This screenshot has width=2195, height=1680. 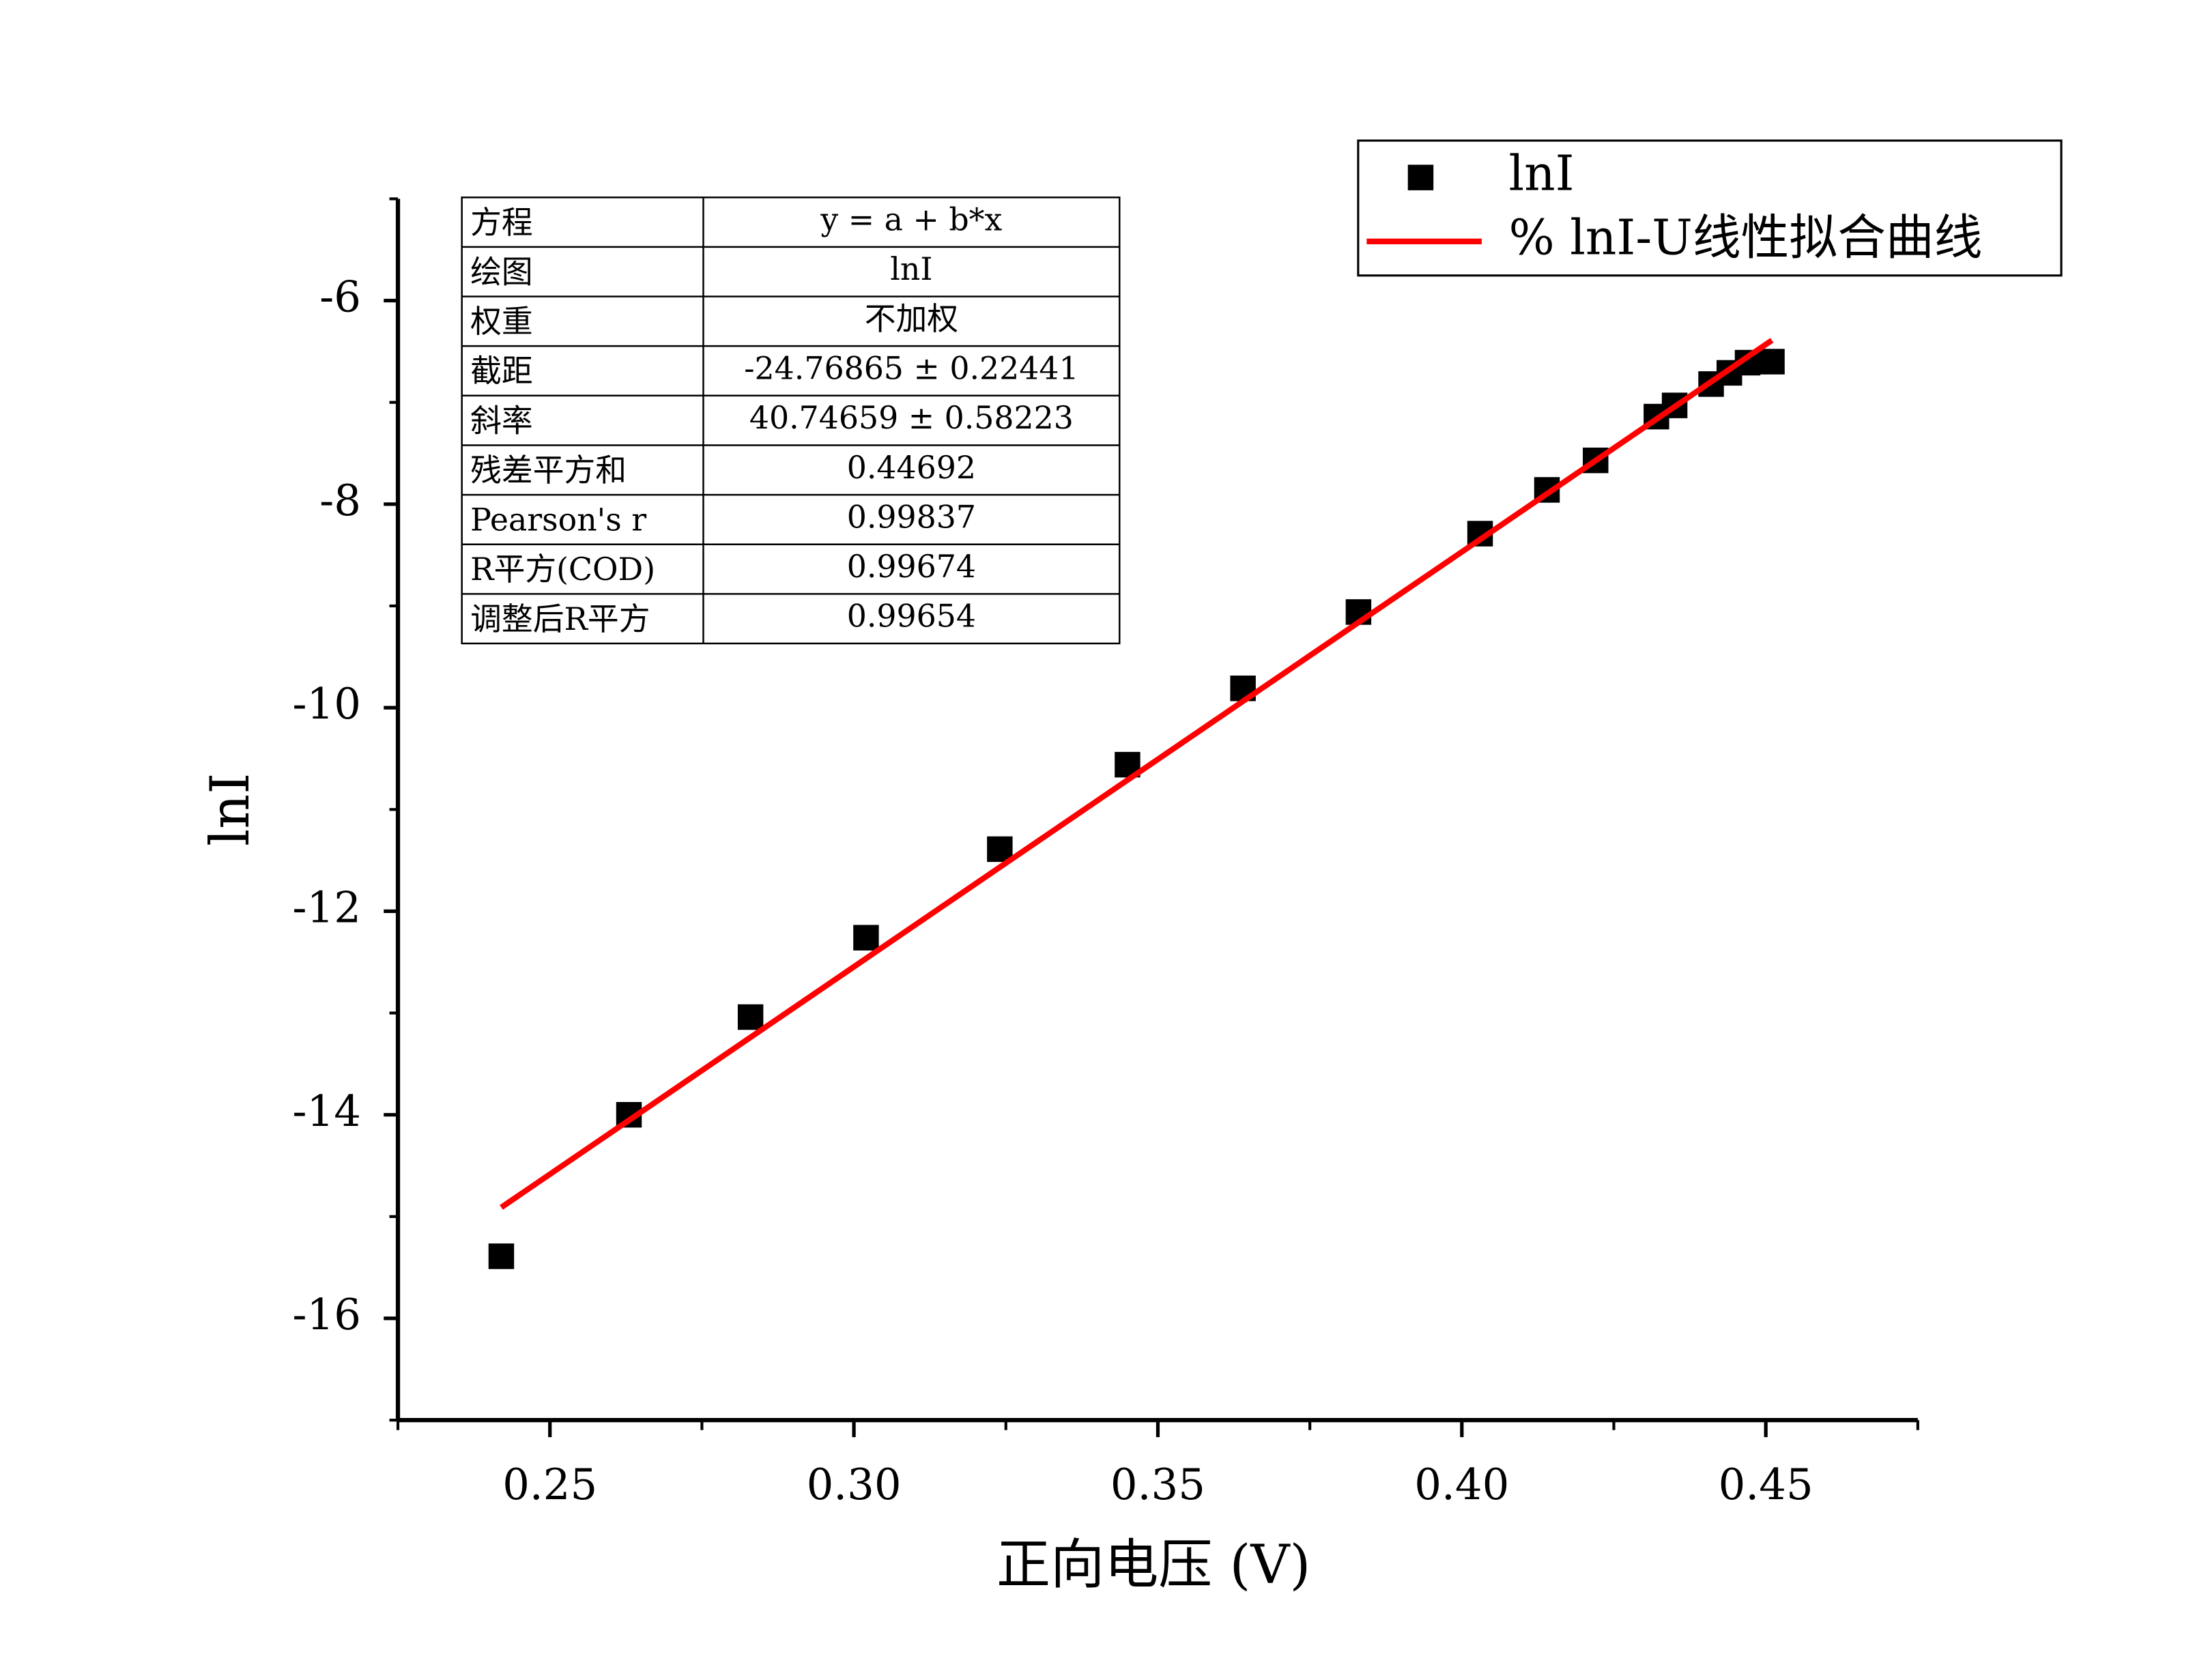 What do you see at coordinates (911, 418) in the screenshot?
I see `table-value: 40.74659 ± 0.58223` at bounding box center [911, 418].